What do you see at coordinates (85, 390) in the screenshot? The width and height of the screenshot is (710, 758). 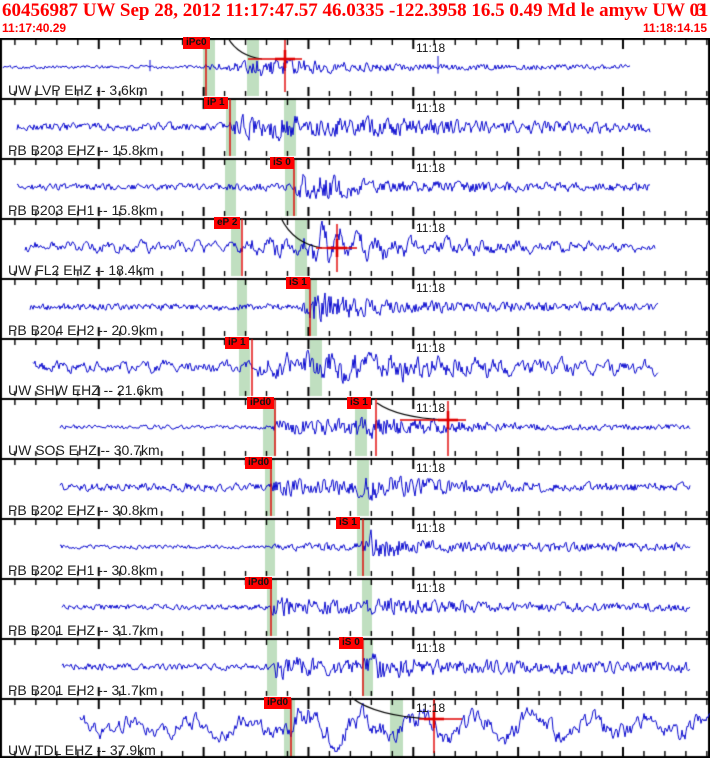 I see `station-label: UW SHW EHZ -- 21.6km` at bounding box center [85, 390].